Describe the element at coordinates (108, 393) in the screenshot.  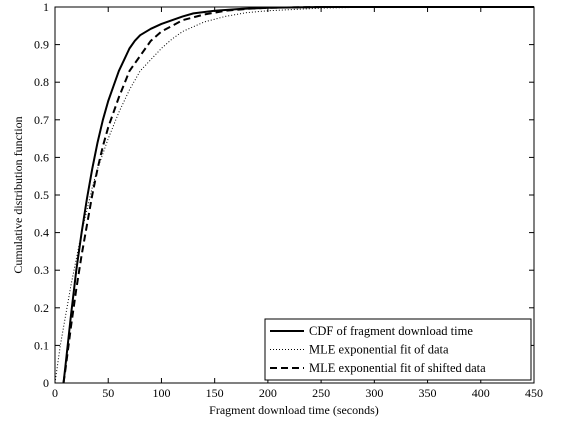
I see `x-tick-label: 50` at that location.